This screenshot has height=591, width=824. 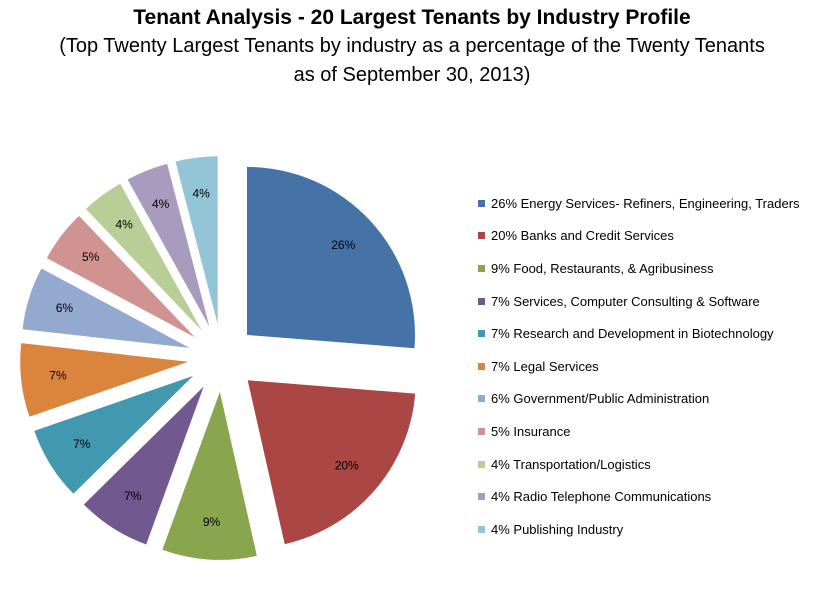 I want to click on slice-value-label-1: 26%, so click(x=343, y=245).